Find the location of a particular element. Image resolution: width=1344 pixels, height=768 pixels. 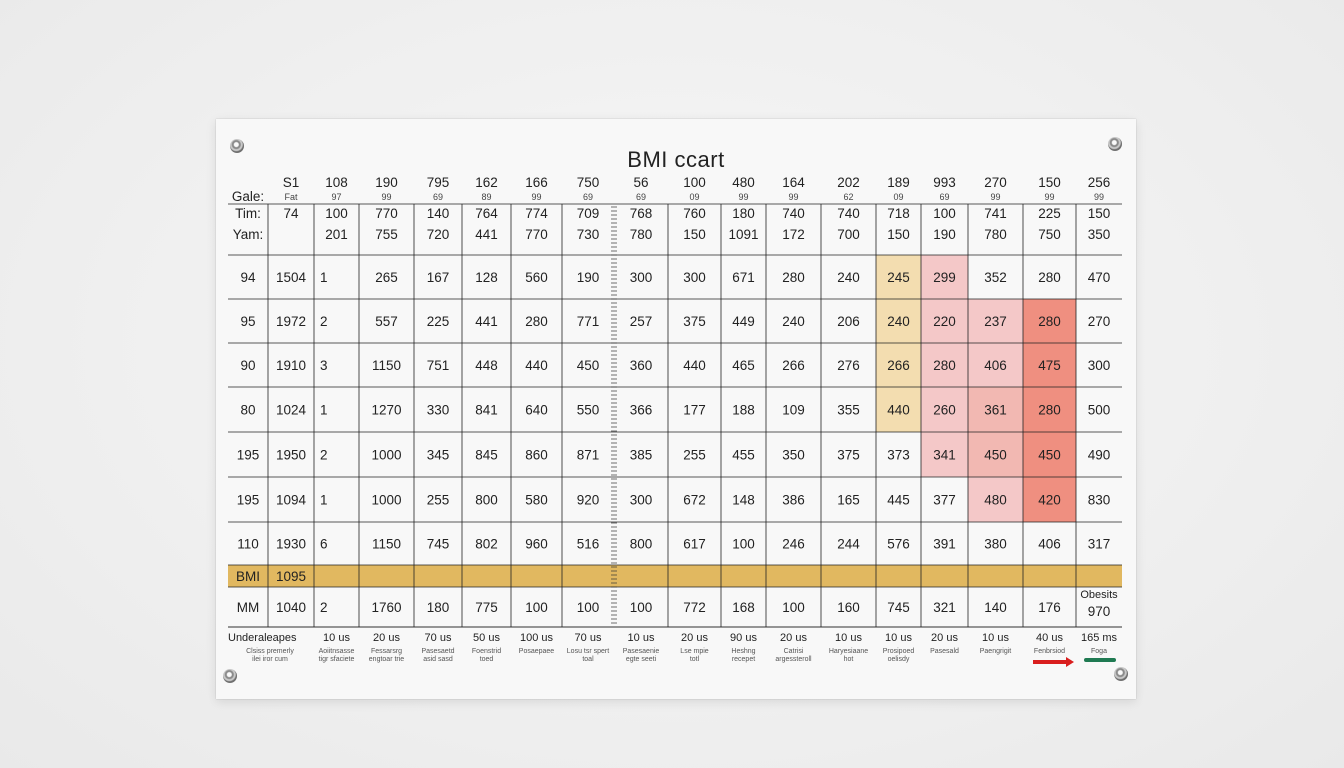

legend-subcaption: toal is located at coordinates (588, 659).